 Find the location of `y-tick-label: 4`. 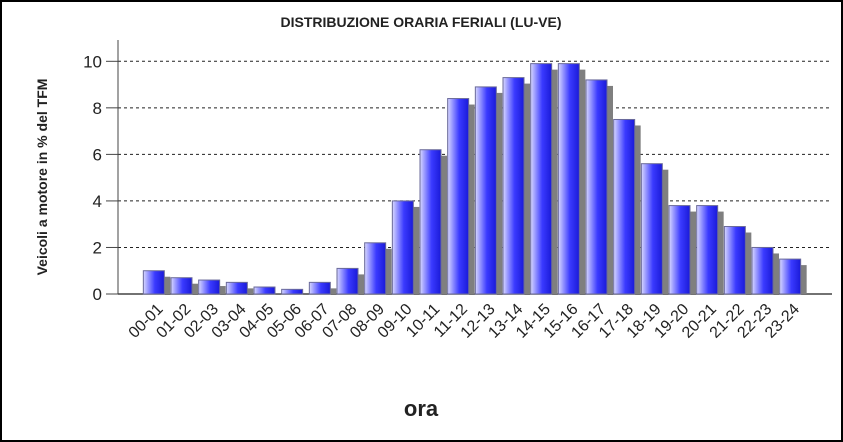

y-tick-label: 4 is located at coordinates (97, 201).